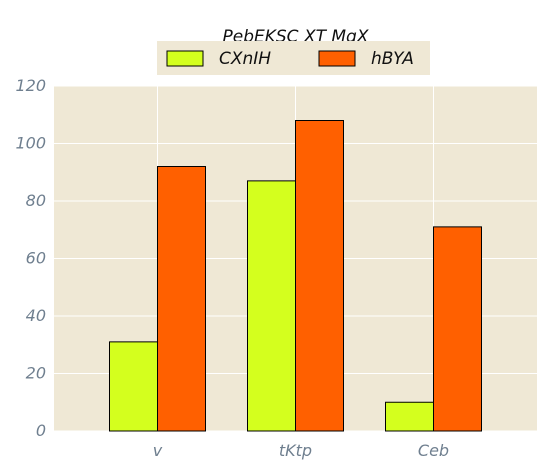 This screenshot has height=474, width=553. What do you see at coordinates (30, 143) in the screenshot?
I see `y-tick-label: 100` at bounding box center [30, 143].